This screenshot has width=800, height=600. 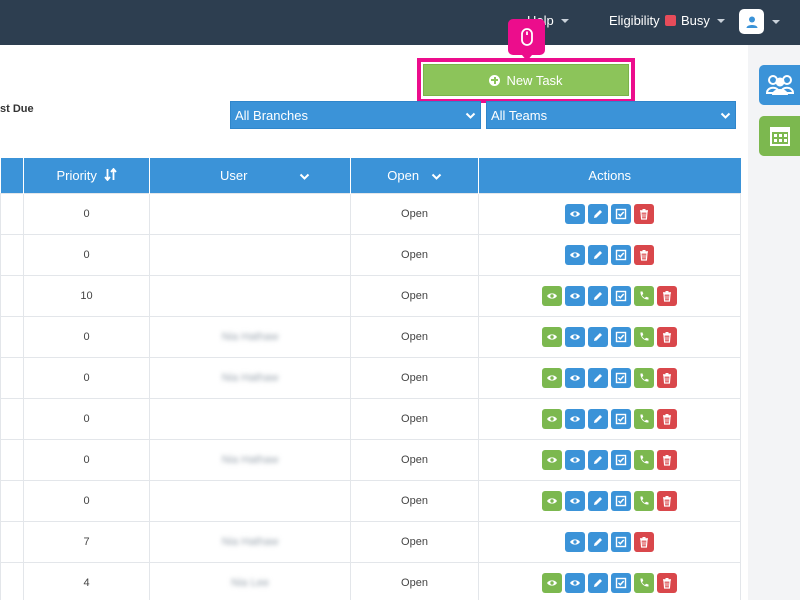 What do you see at coordinates (776, 22) in the screenshot?
I see `chevron-down-icon` at bounding box center [776, 22].